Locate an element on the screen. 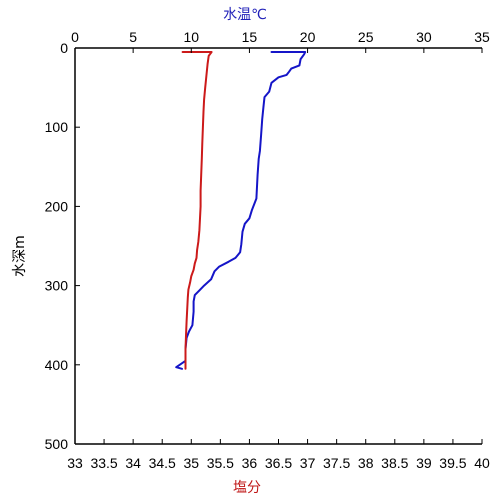 This screenshot has height=500, width=500. bottom-axis-title: 塩分 is located at coordinates (247, 488).